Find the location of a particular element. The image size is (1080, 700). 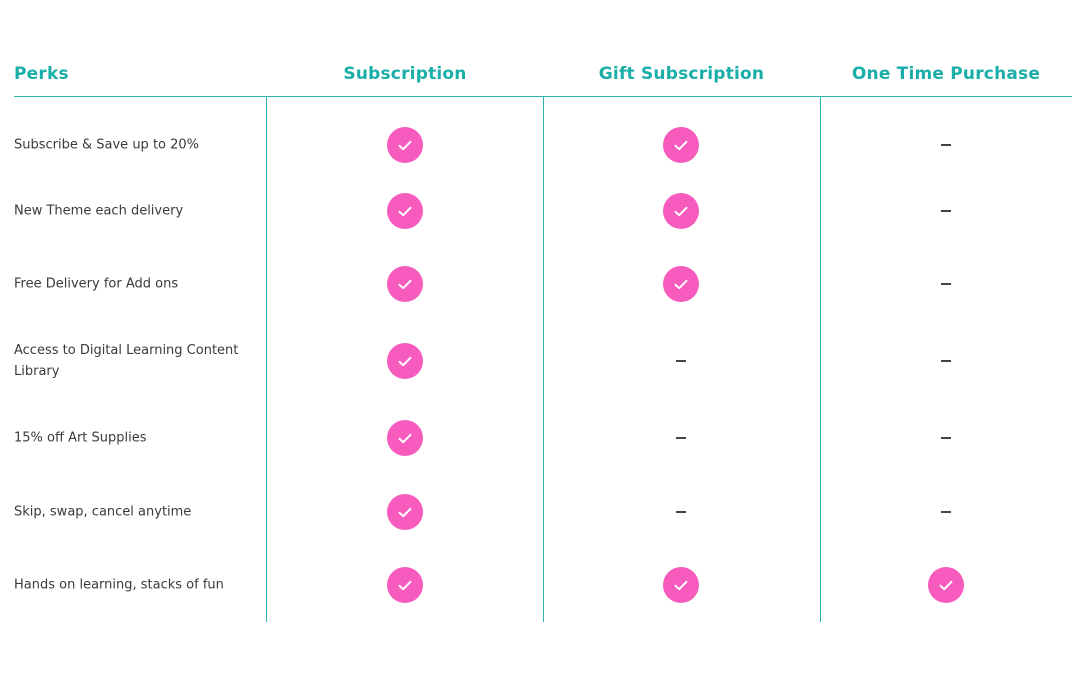

header-one-time-purchase: One Time Purchase is located at coordinates (946, 74).